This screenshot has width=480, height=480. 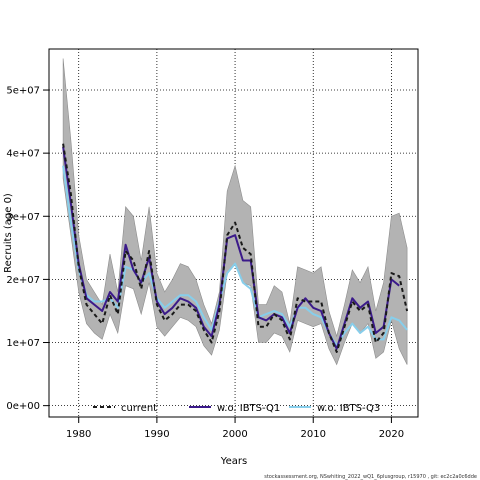 I want to click on x-axis-title: Years, so click(x=233, y=461).